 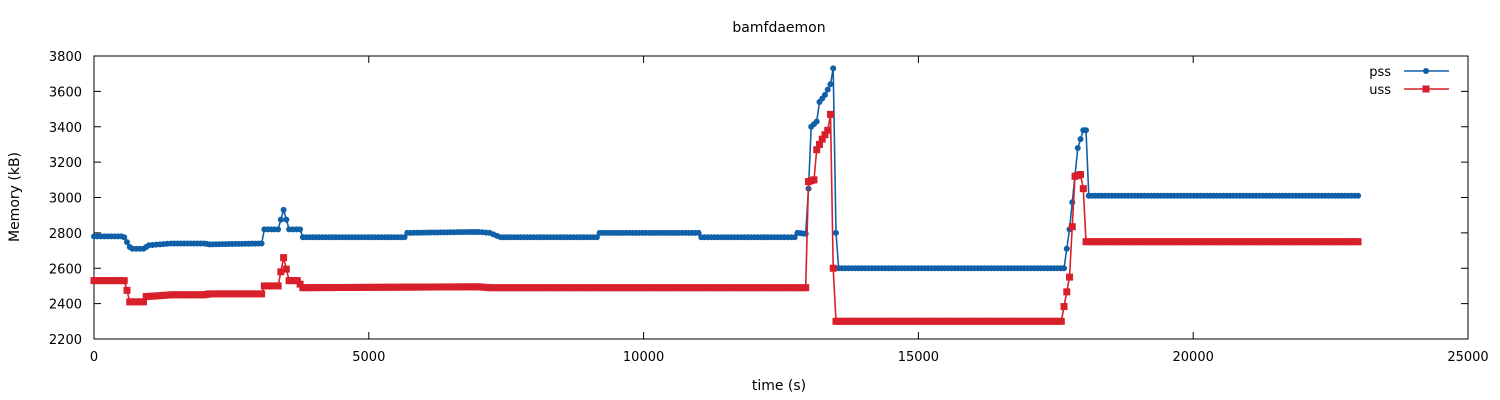 What do you see at coordinates (1380, 90) in the screenshot?
I see `legend-label-uss: uss` at bounding box center [1380, 90].